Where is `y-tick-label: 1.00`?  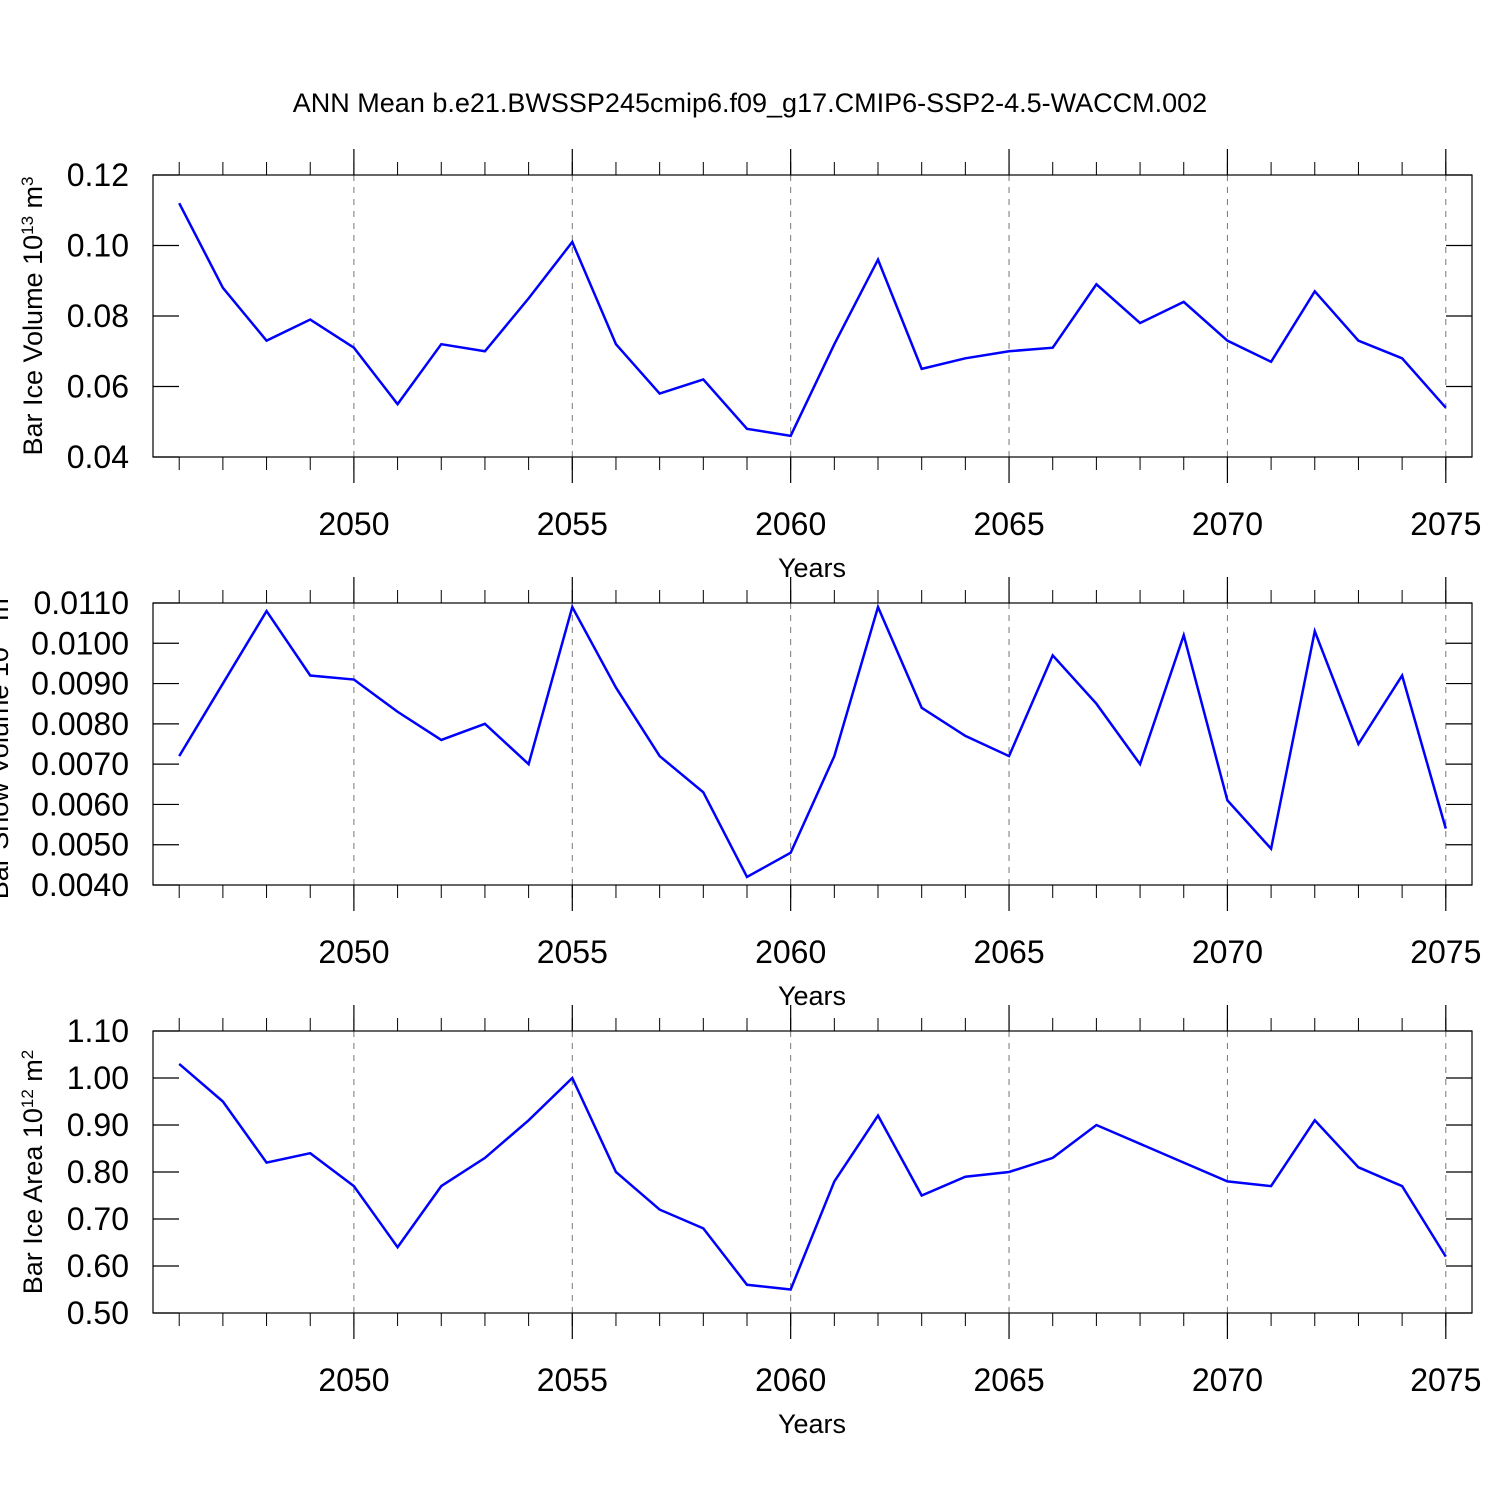
y-tick-label: 1.00 is located at coordinates (98, 1078).